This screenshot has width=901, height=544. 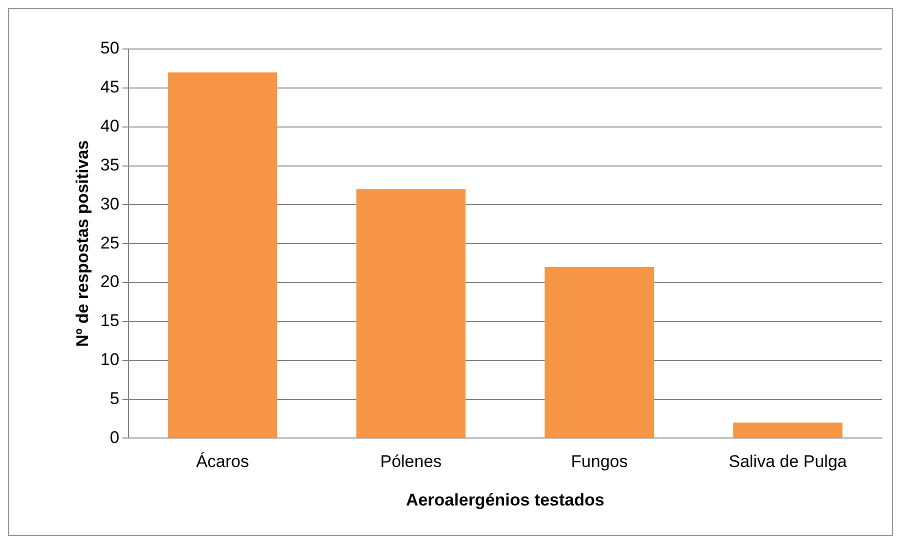 I want to click on y-tick-label: 30, so click(x=110, y=204).